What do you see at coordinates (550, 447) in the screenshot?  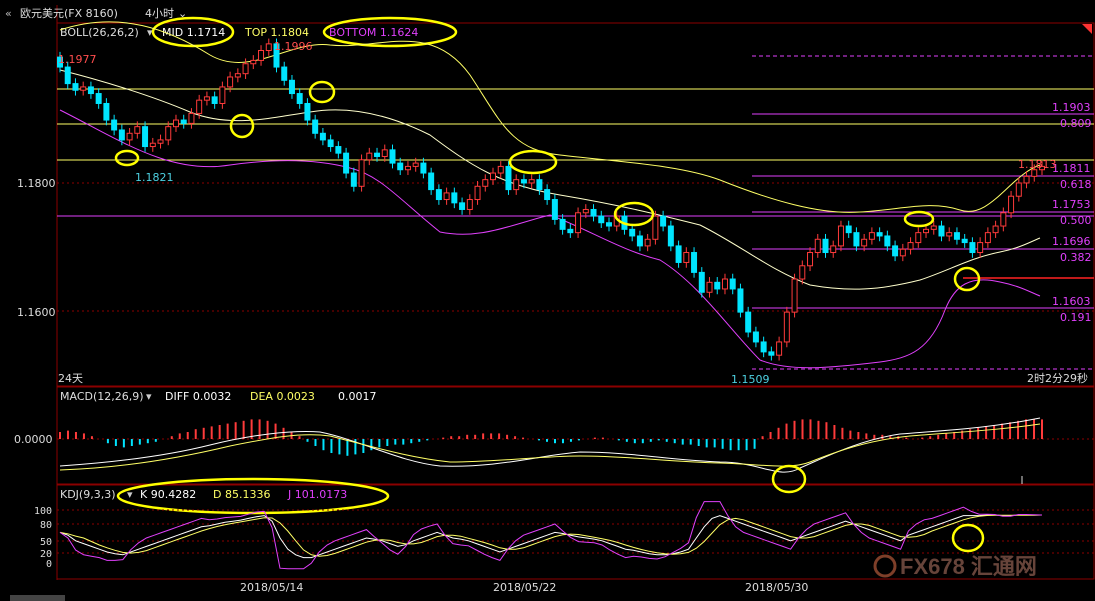 I see `macd-dea-line` at bounding box center [550, 447].